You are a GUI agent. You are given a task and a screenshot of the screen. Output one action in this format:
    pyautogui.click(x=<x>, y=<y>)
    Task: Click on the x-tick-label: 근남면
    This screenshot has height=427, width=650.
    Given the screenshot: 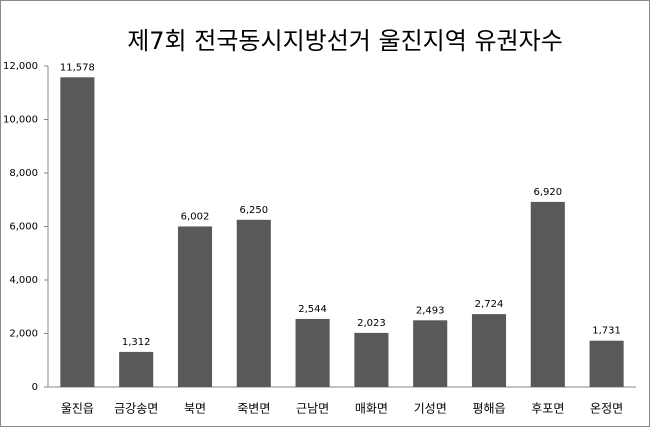 What is the action you would take?
    pyautogui.click(x=312, y=409)
    